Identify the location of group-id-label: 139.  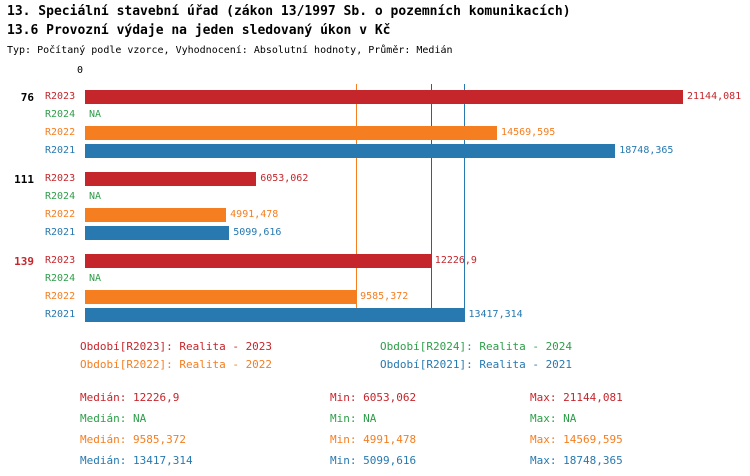
(24, 261).